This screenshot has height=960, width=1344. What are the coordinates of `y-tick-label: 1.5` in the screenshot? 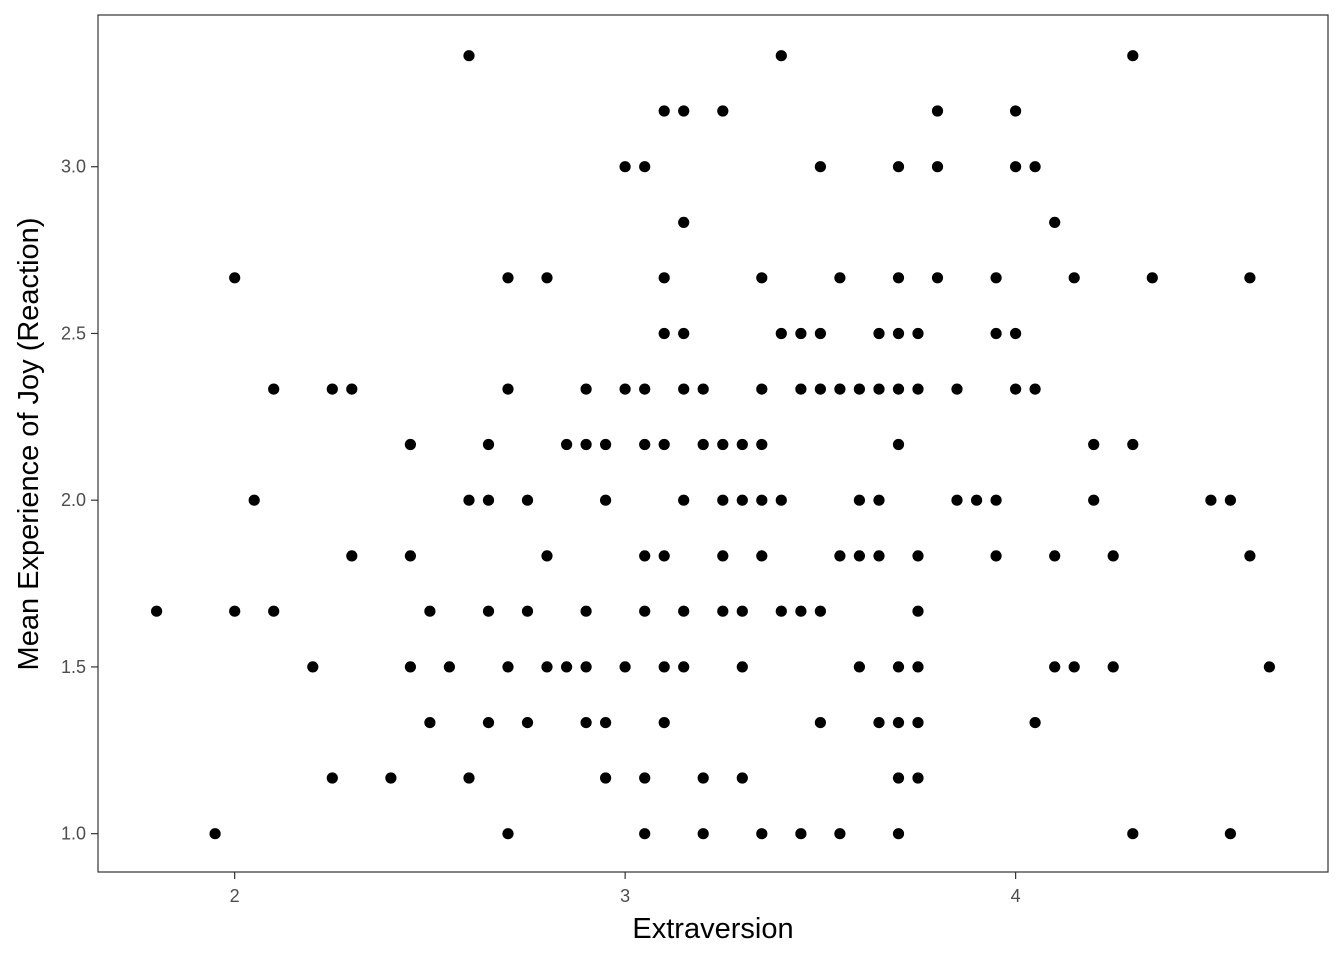 It's located at (73, 667).